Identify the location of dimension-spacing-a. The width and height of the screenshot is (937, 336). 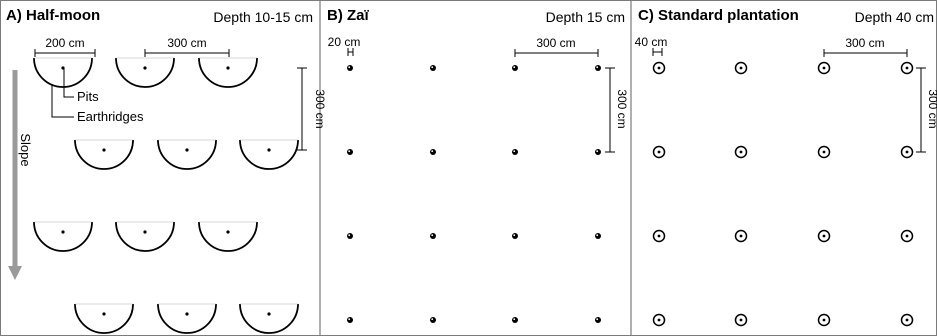
(187, 53).